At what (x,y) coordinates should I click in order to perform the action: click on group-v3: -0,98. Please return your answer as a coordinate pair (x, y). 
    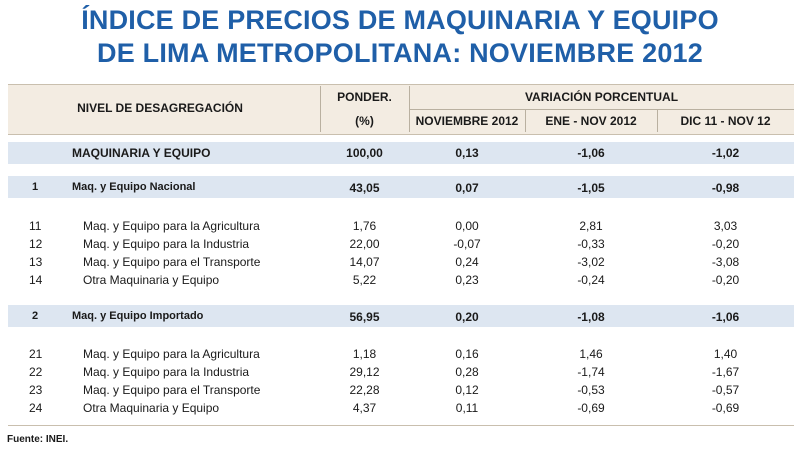
    Looking at the image, I should click on (725, 188).